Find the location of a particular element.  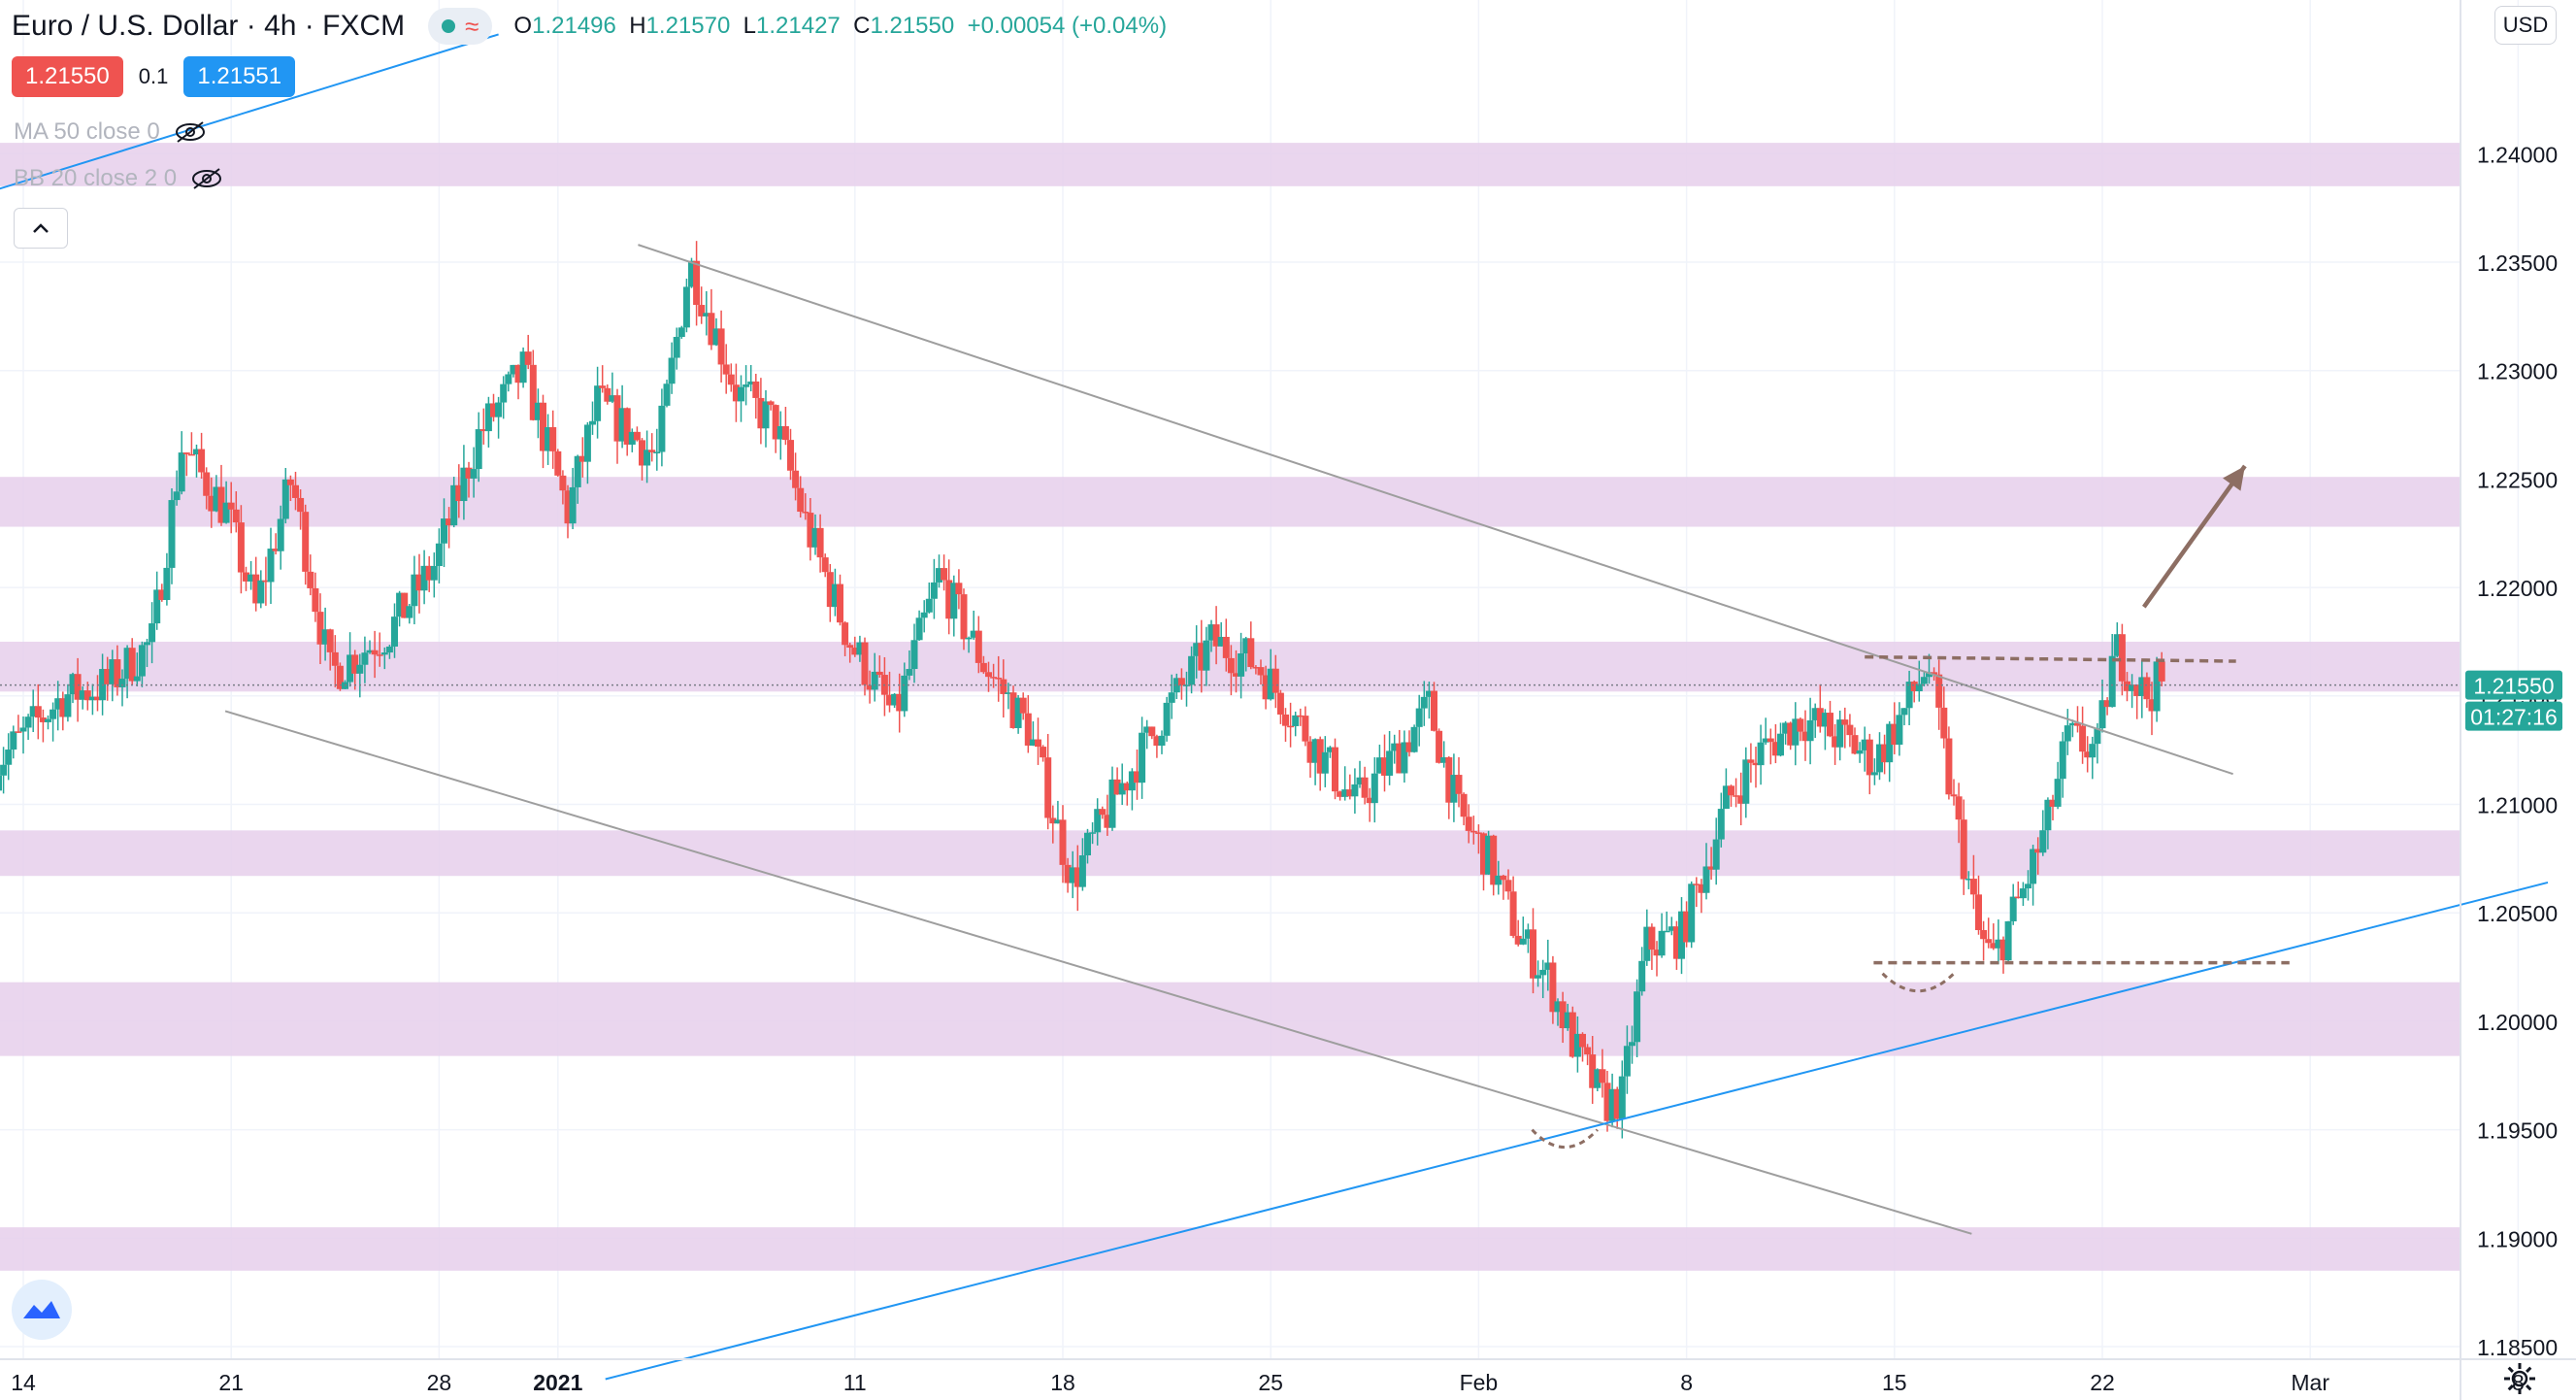

sell-button: 1.21550 is located at coordinates (67, 76).